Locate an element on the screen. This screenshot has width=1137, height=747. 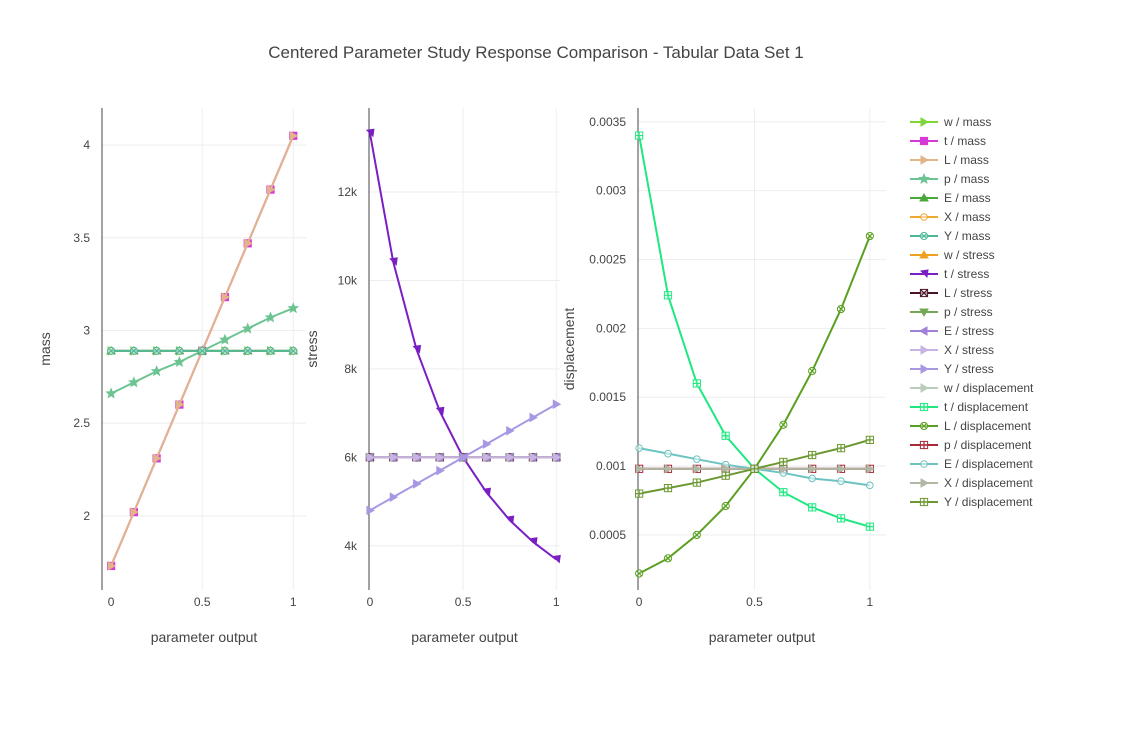
legend-item: X / stress is located at coordinates (952, 350).